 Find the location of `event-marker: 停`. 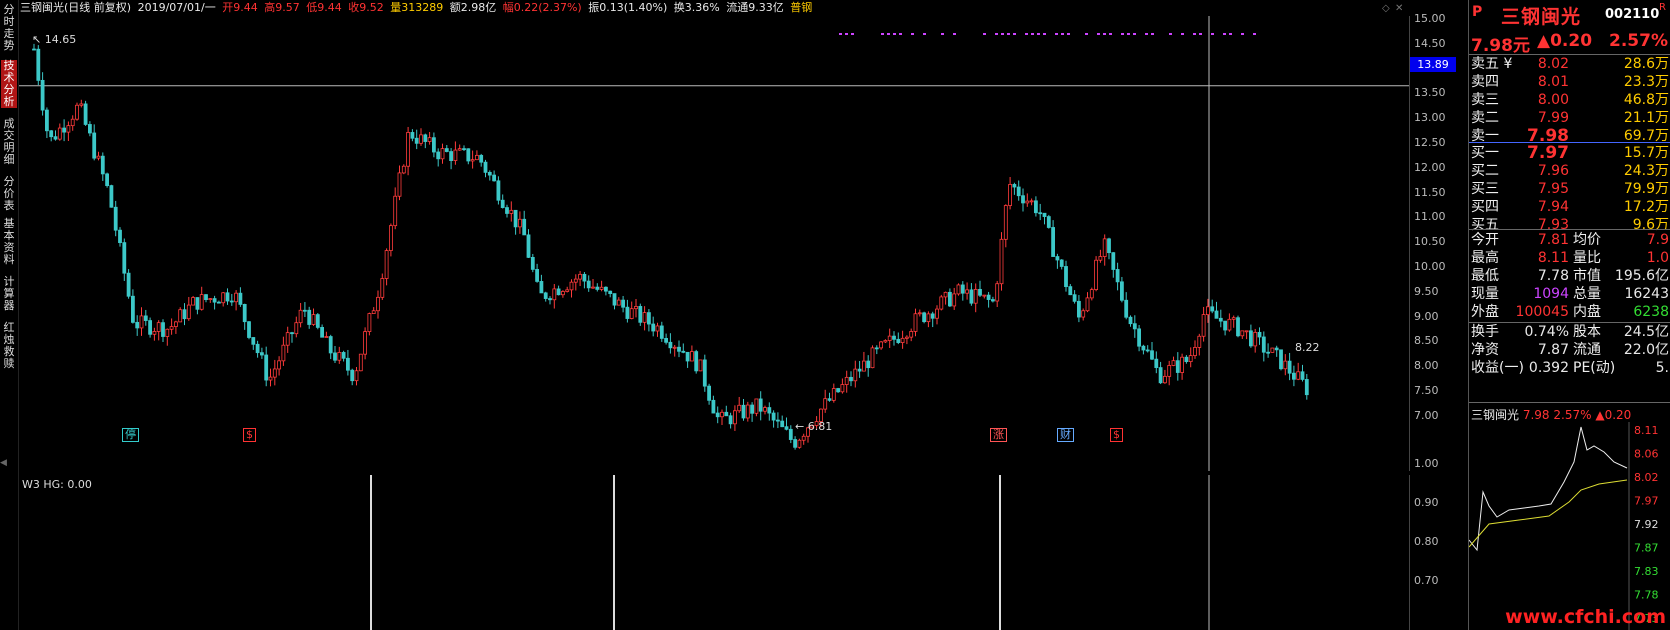

event-marker: 停 is located at coordinates (130, 435).